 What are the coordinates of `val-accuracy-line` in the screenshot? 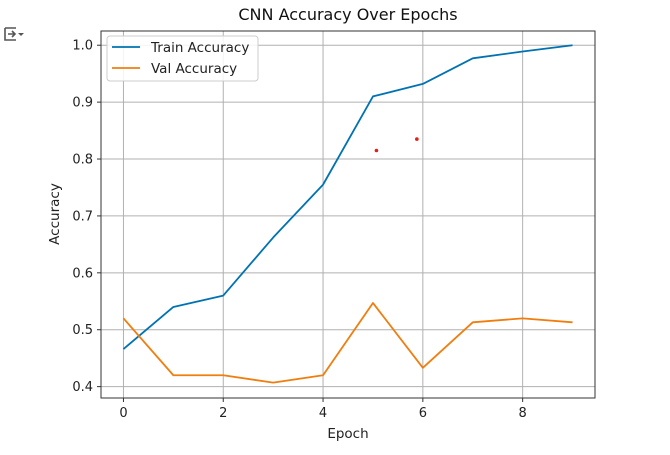 It's located at (347, 343).